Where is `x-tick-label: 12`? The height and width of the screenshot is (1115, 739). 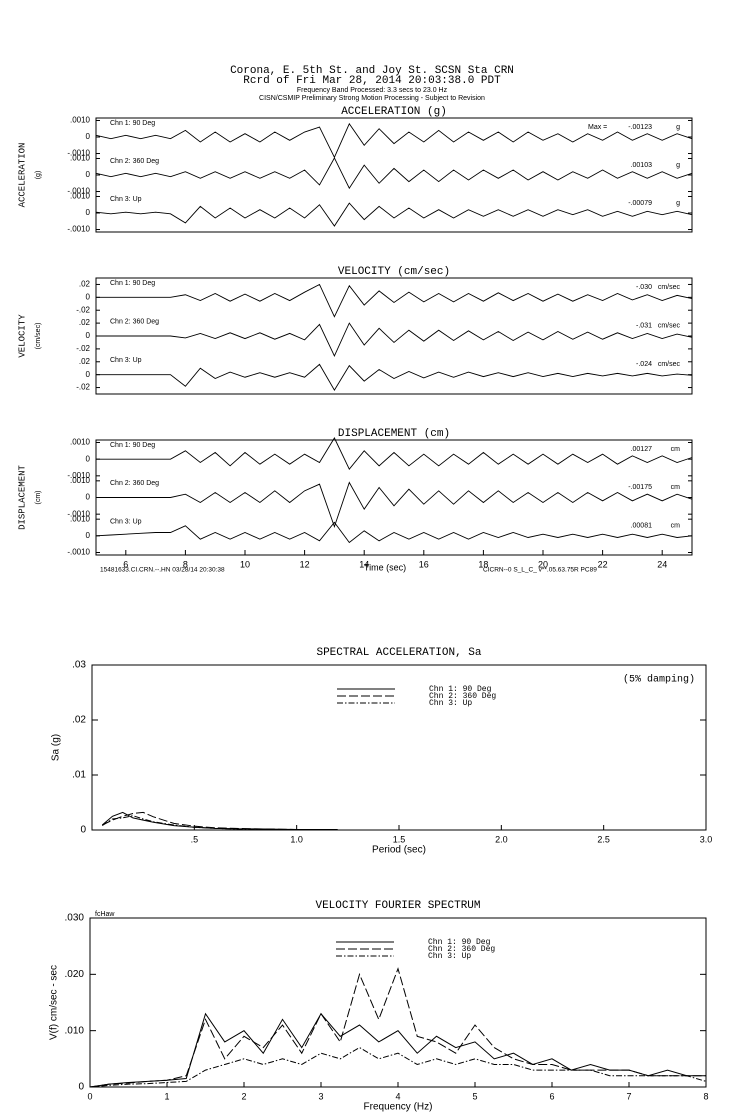
x-tick-label: 12 is located at coordinates (305, 564).